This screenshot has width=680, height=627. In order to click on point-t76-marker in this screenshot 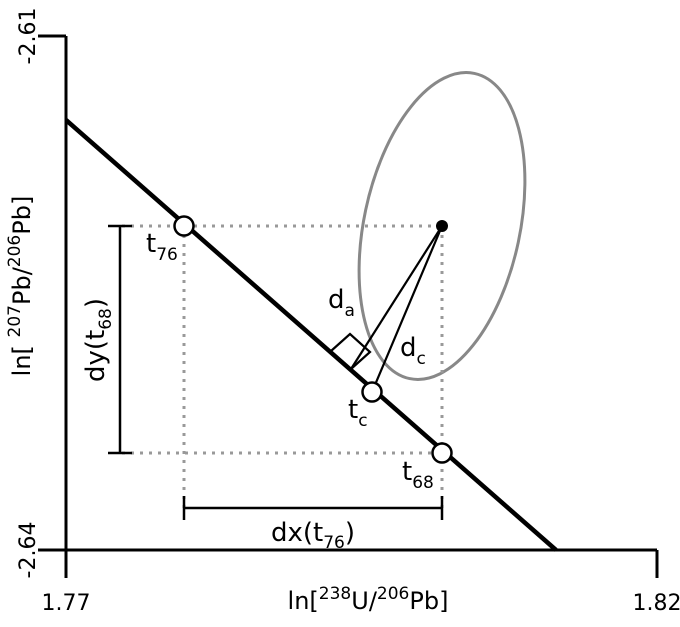, I will do `click(184, 226)`.